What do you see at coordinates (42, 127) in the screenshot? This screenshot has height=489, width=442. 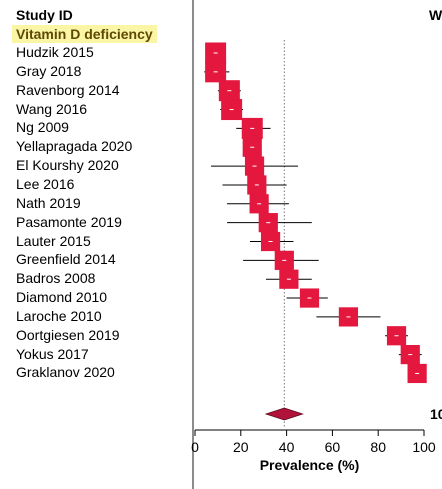 I see `study-name: Ng 2009` at bounding box center [42, 127].